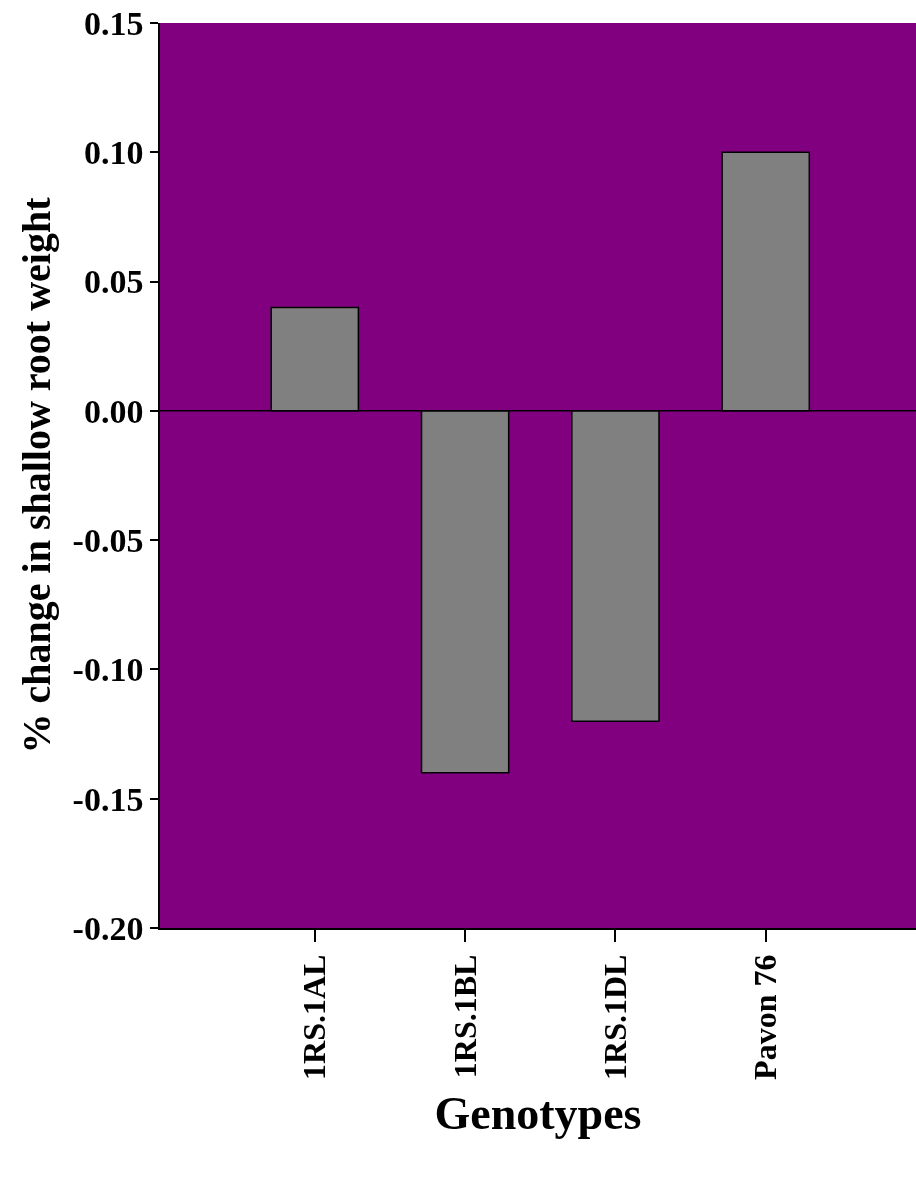 Image resolution: width=916 pixels, height=1194 pixels. What do you see at coordinates (108, 799) in the screenshot?
I see `y-tick-label: -0.15` at bounding box center [108, 799].